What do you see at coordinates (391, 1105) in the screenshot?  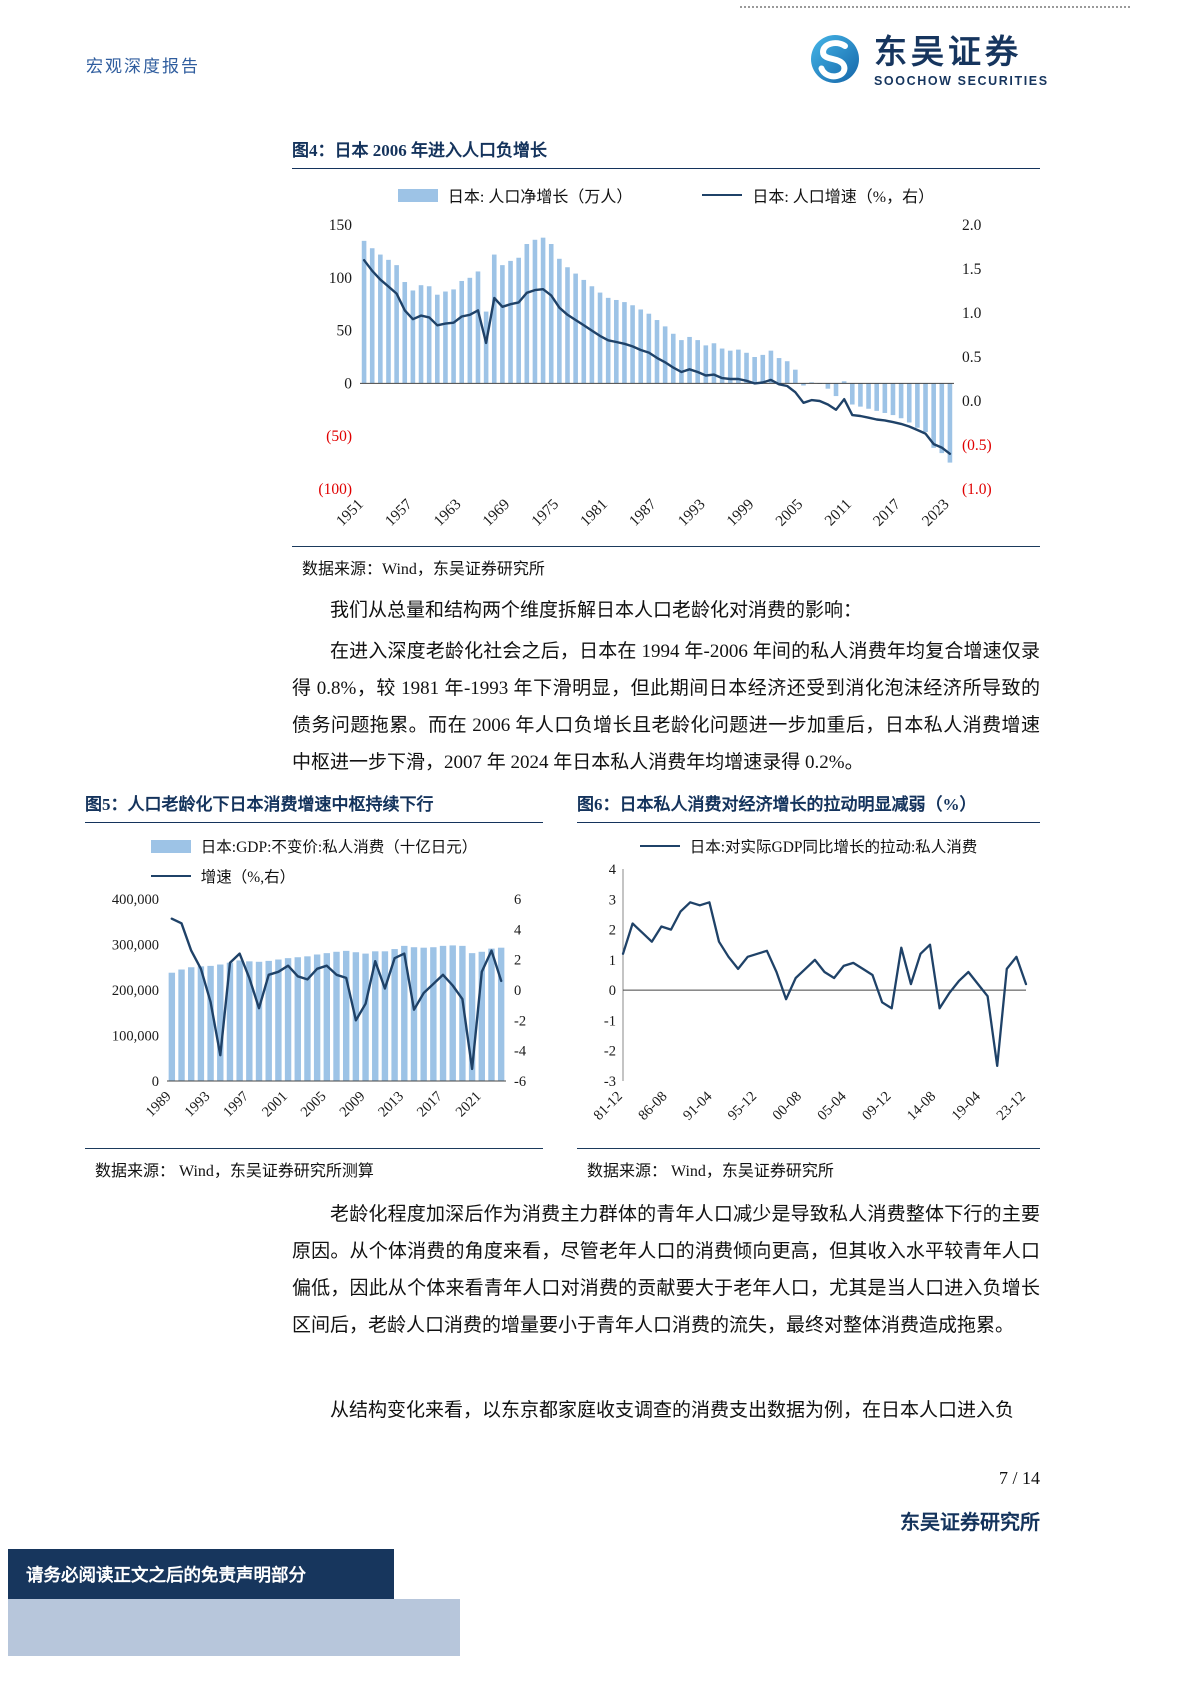 I see `svg-text: 2013` at bounding box center [391, 1105].